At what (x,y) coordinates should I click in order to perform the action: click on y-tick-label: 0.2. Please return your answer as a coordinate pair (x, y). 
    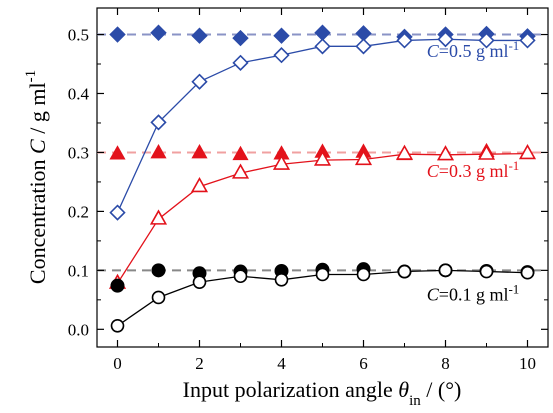
    Looking at the image, I should click on (78, 211).